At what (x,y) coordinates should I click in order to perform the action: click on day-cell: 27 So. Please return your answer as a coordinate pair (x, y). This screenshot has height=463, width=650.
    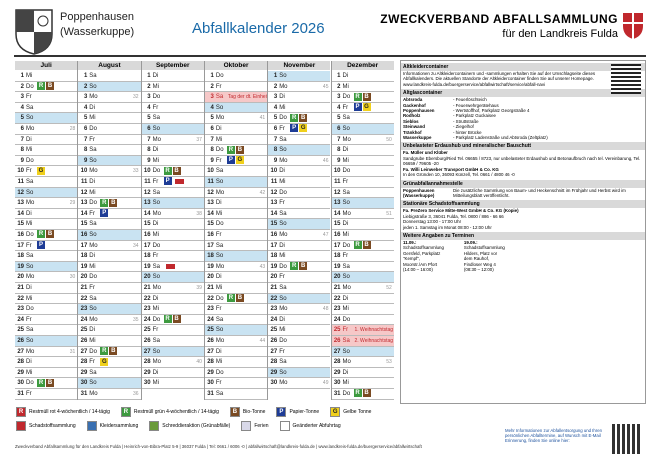
    Looking at the image, I should click on (172, 352).